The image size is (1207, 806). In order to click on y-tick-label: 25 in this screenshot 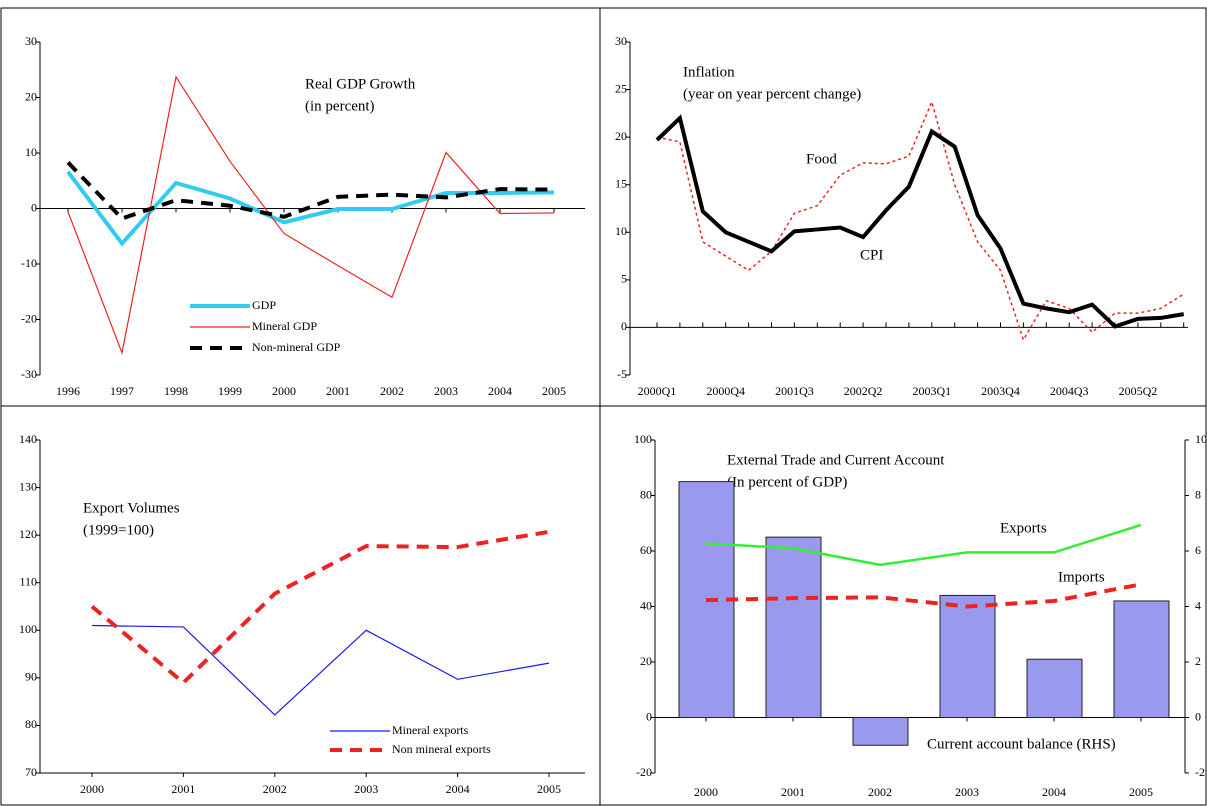, I will do `click(621, 88)`.